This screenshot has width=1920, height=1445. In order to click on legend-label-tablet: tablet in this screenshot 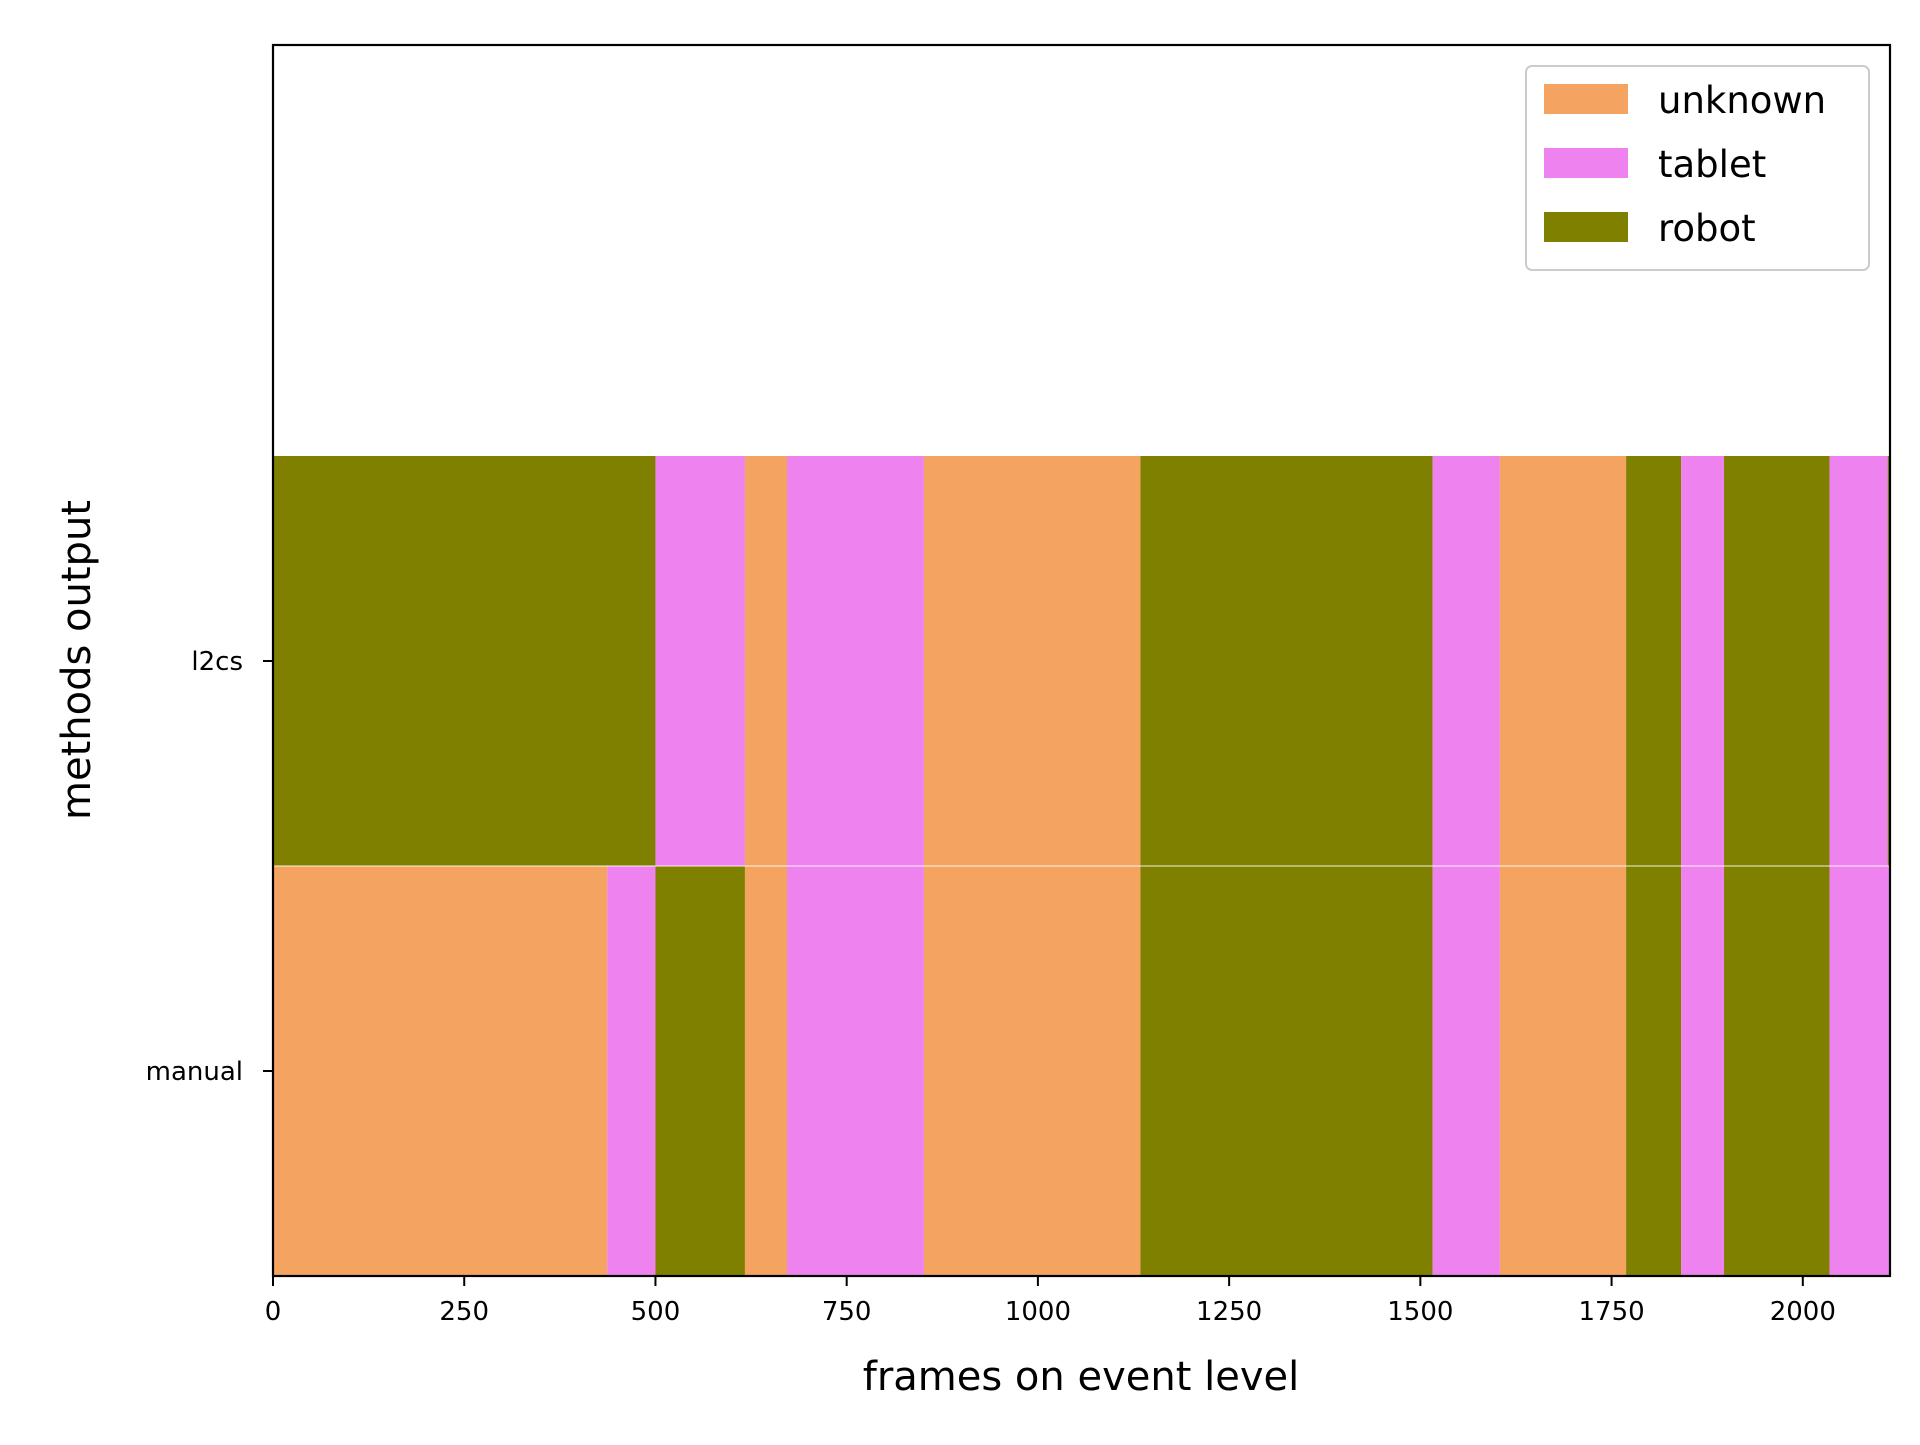, I will do `click(1712, 164)`.